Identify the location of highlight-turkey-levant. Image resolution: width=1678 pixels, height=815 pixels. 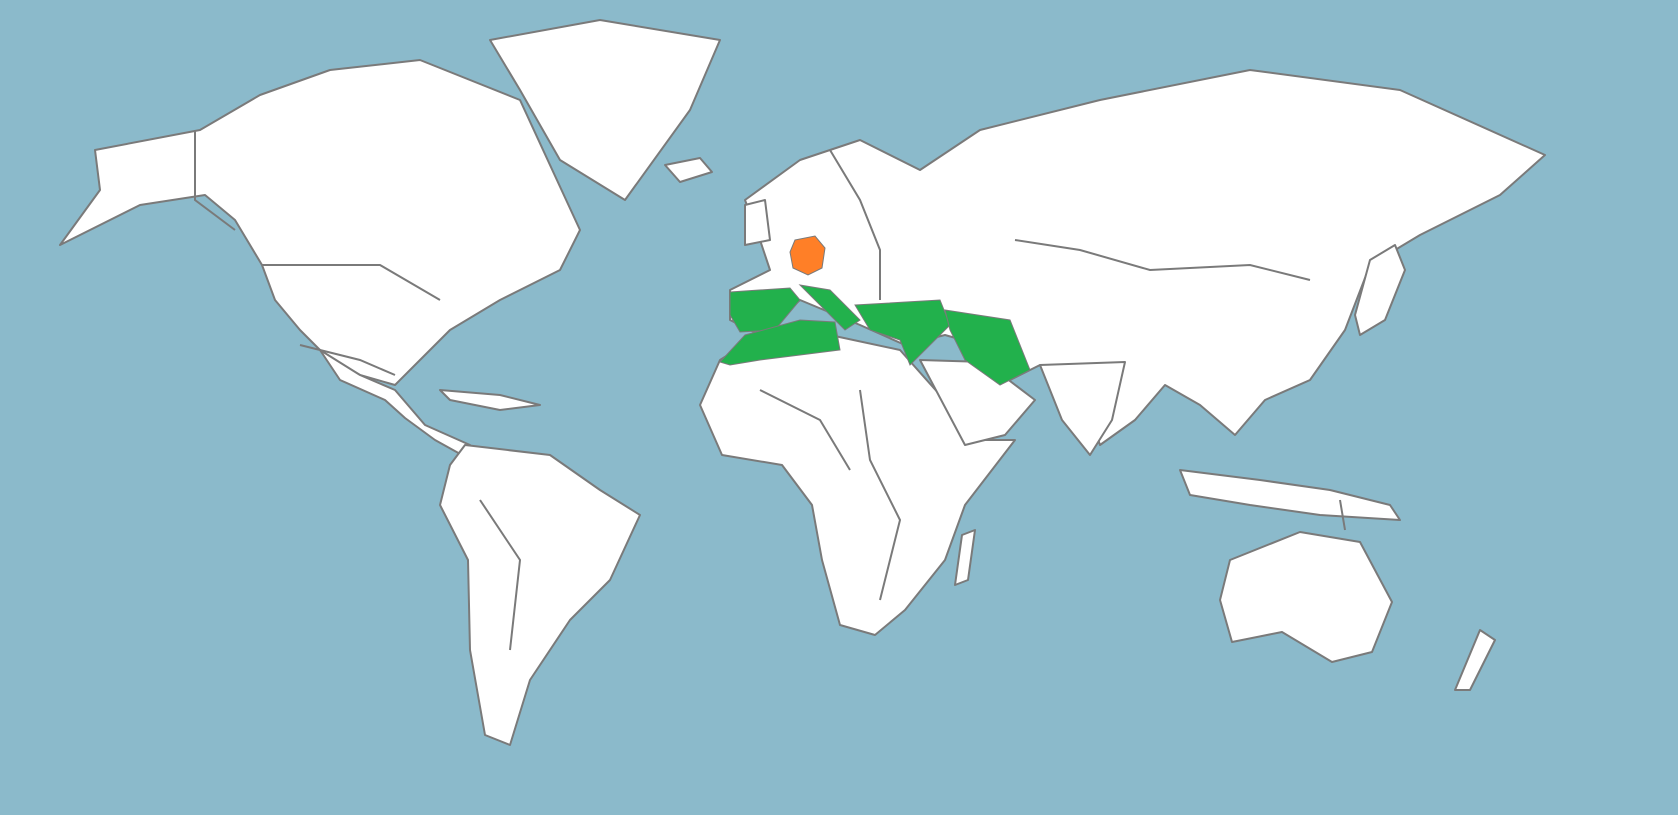
(902, 332).